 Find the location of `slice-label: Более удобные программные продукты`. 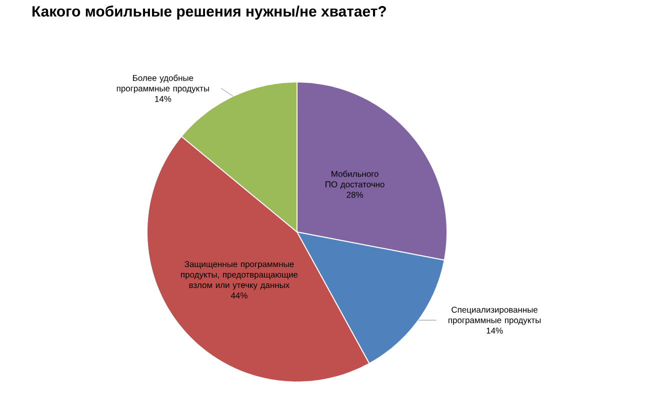

slice-label: Более удобные программные продукты is located at coordinates (162, 84).